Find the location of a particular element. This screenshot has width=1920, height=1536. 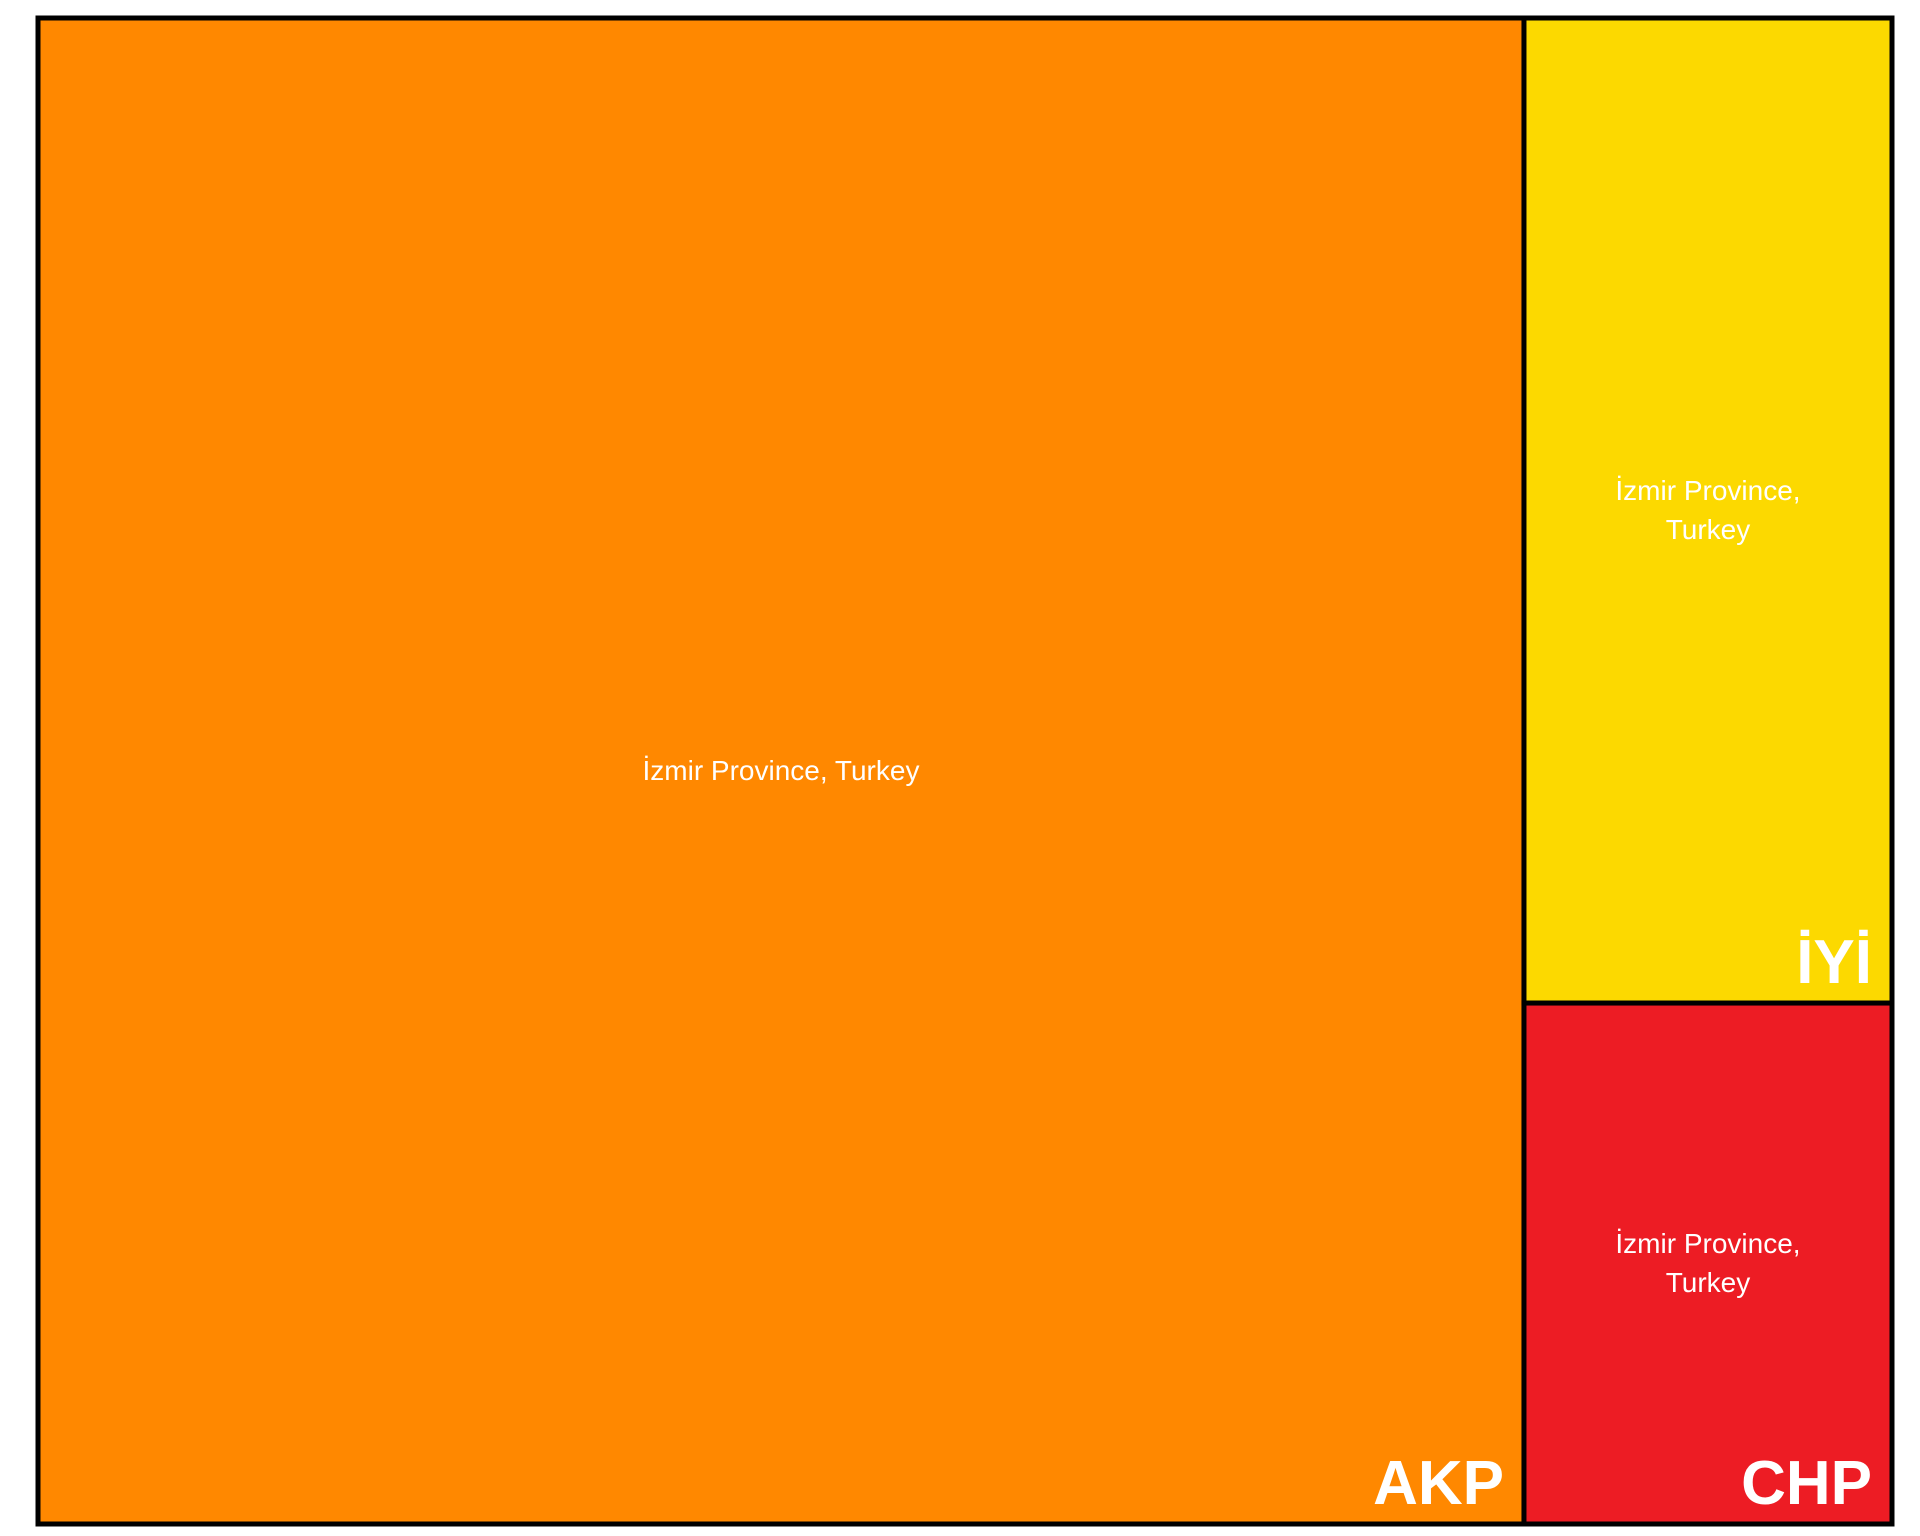

treemap-region-label-iyi-line2: Turkey is located at coordinates (1708, 529).